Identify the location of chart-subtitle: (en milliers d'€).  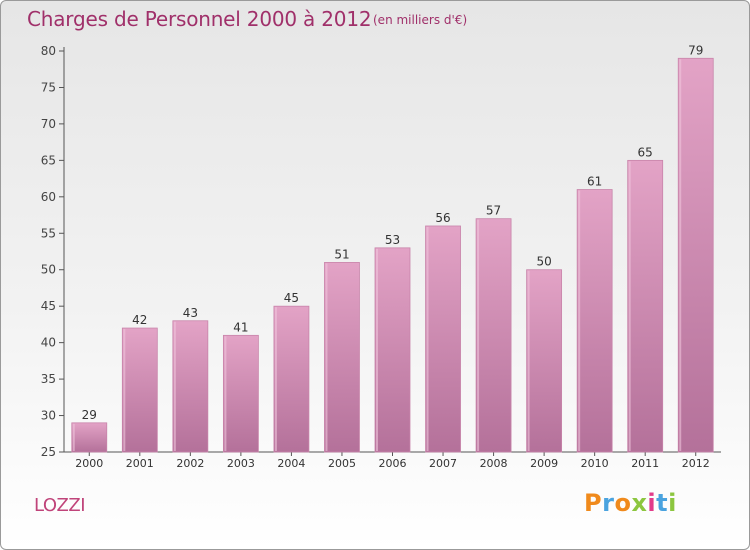
(420, 20).